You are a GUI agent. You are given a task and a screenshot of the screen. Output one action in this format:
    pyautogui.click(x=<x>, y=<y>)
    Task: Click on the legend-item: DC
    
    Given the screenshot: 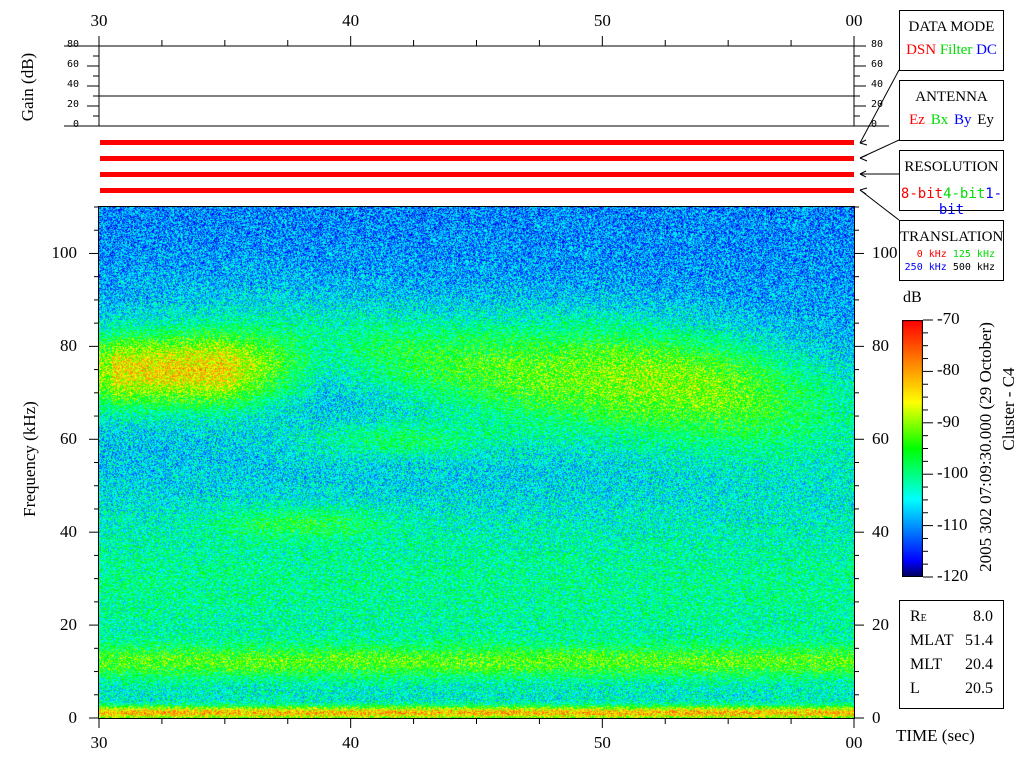 What is the action you would take?
    pyautogui.click(x=986, y=50)
    